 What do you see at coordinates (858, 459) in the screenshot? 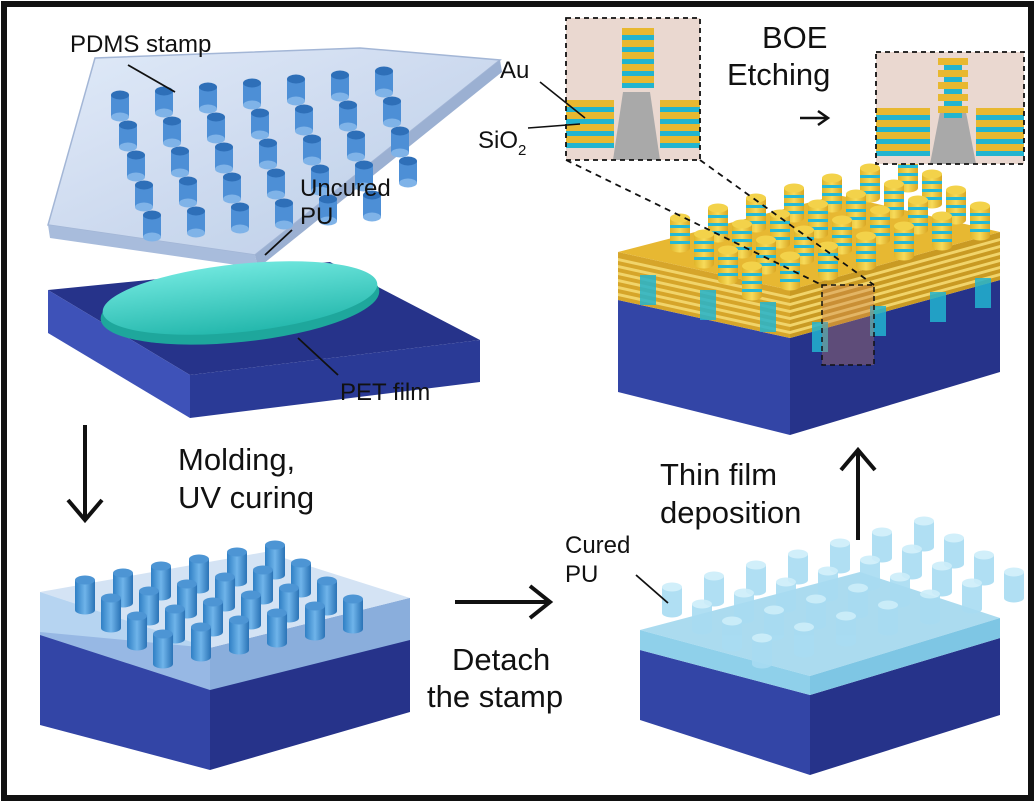
I see `deposition-arrow-head` at bounding box center [858, 459].